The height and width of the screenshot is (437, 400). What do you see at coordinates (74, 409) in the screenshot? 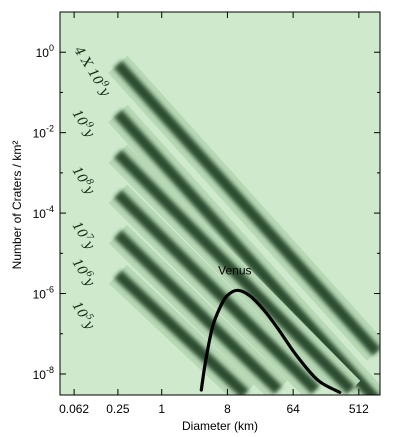
I see `x-tick-label: 0.062` at bounding box center [74, 409].